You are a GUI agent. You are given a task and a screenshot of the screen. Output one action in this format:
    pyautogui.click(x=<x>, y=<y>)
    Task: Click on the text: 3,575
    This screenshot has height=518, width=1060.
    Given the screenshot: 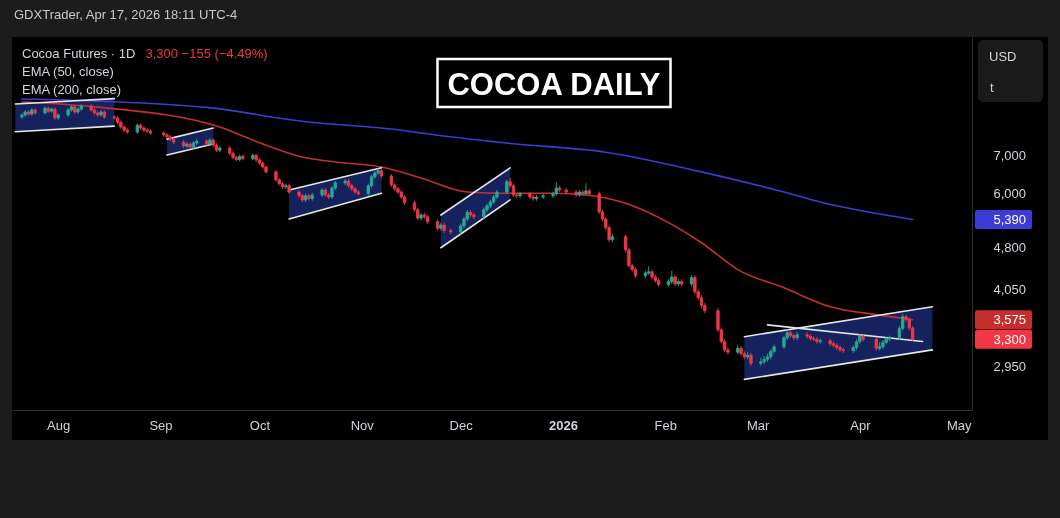 What is the action you would take?
    pyautogui.click(x=1009, y=320)
    